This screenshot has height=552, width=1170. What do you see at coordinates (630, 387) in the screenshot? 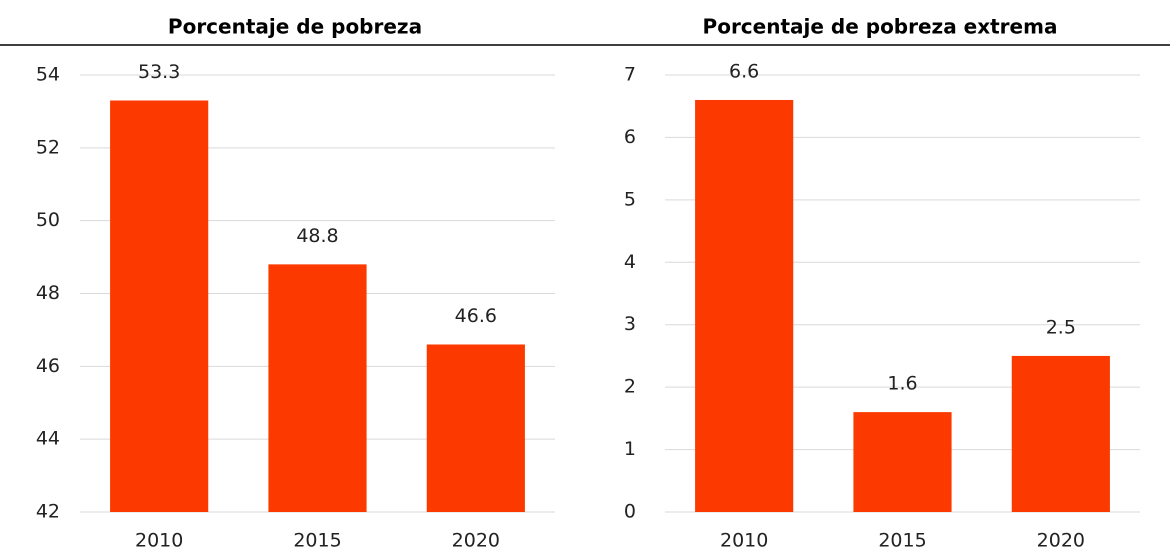
I see `y-tick-label: 2` at bounding box center [630, 387].